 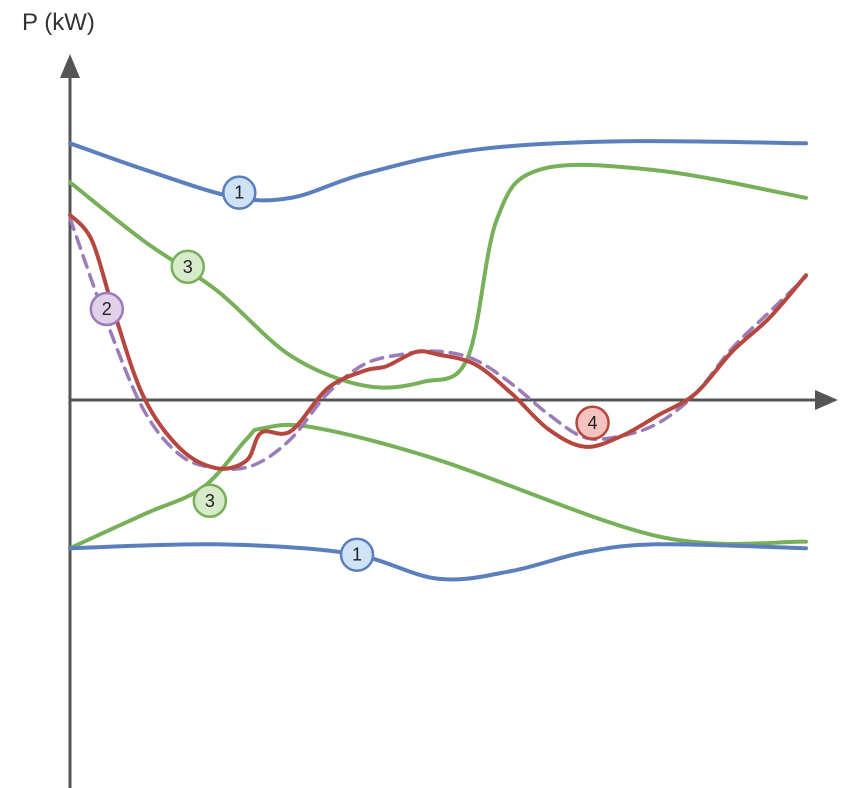 I want to click on curve-marker-label: 2, so click(x=107, y=309).